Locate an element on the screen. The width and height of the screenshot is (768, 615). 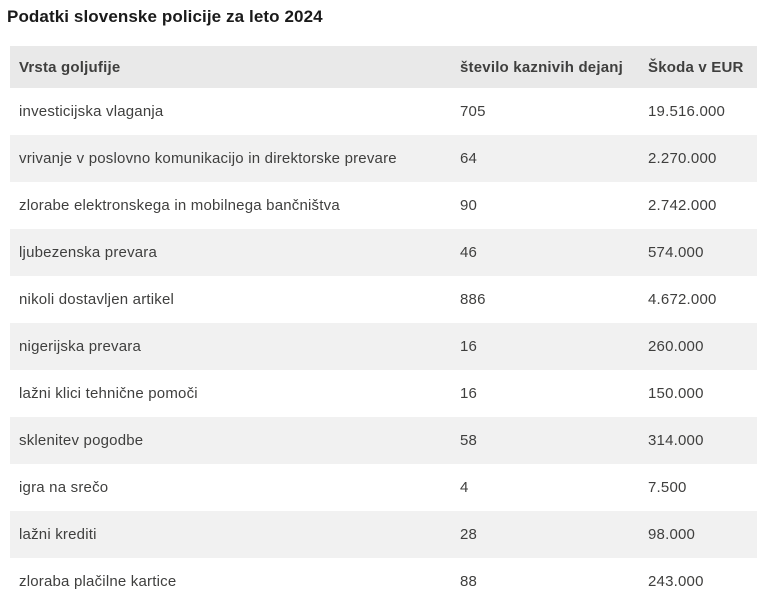
cell-skoda-v-eur: 150.000 is located at coordinates (676, 393).